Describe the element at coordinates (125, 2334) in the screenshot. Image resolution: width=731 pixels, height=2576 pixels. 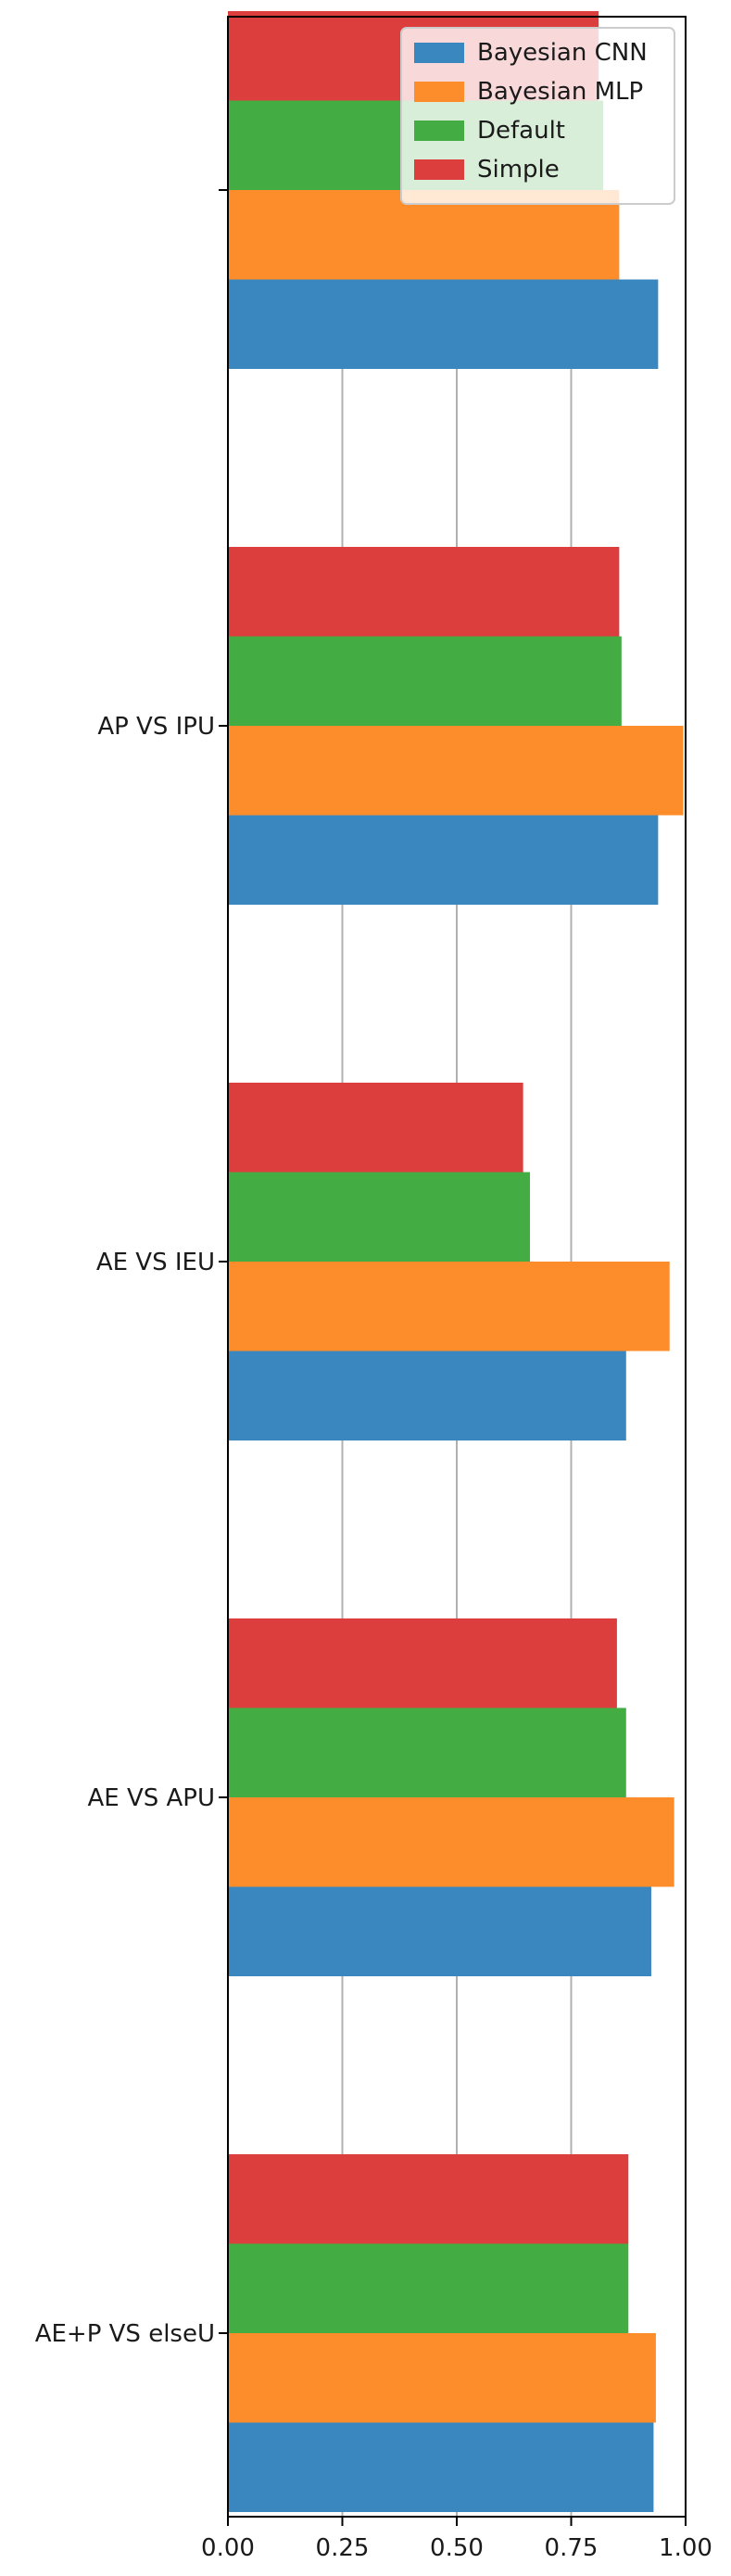
I see `y-tick-label: AE+P VS elseU` at that location.